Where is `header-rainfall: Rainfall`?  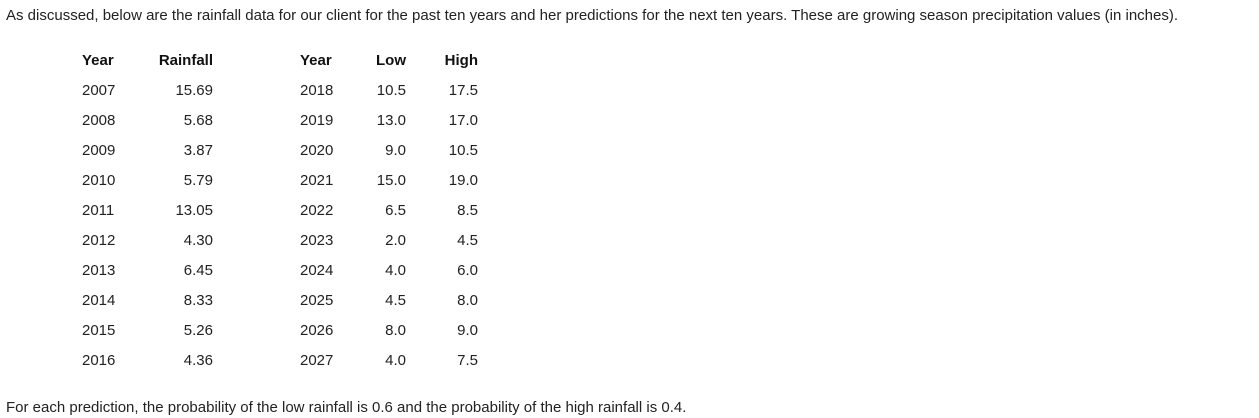 header-rainfall: Rainfall is located at coordinates (185, 60).